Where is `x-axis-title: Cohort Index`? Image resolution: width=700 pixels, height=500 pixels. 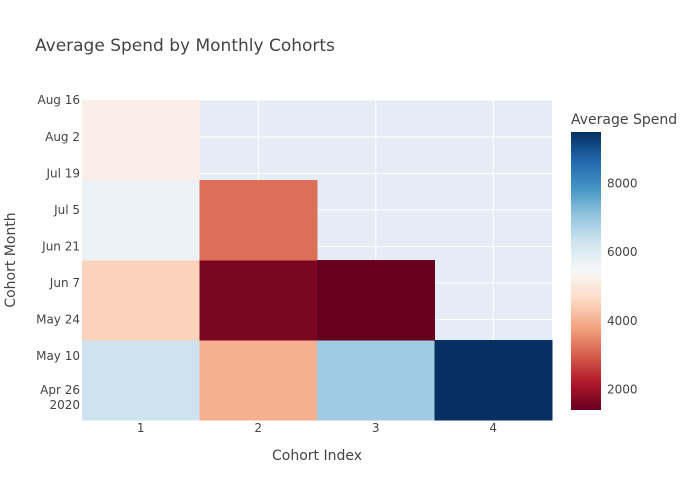 x-axis-title: Cohort Index is located at coordinates (317, 456).